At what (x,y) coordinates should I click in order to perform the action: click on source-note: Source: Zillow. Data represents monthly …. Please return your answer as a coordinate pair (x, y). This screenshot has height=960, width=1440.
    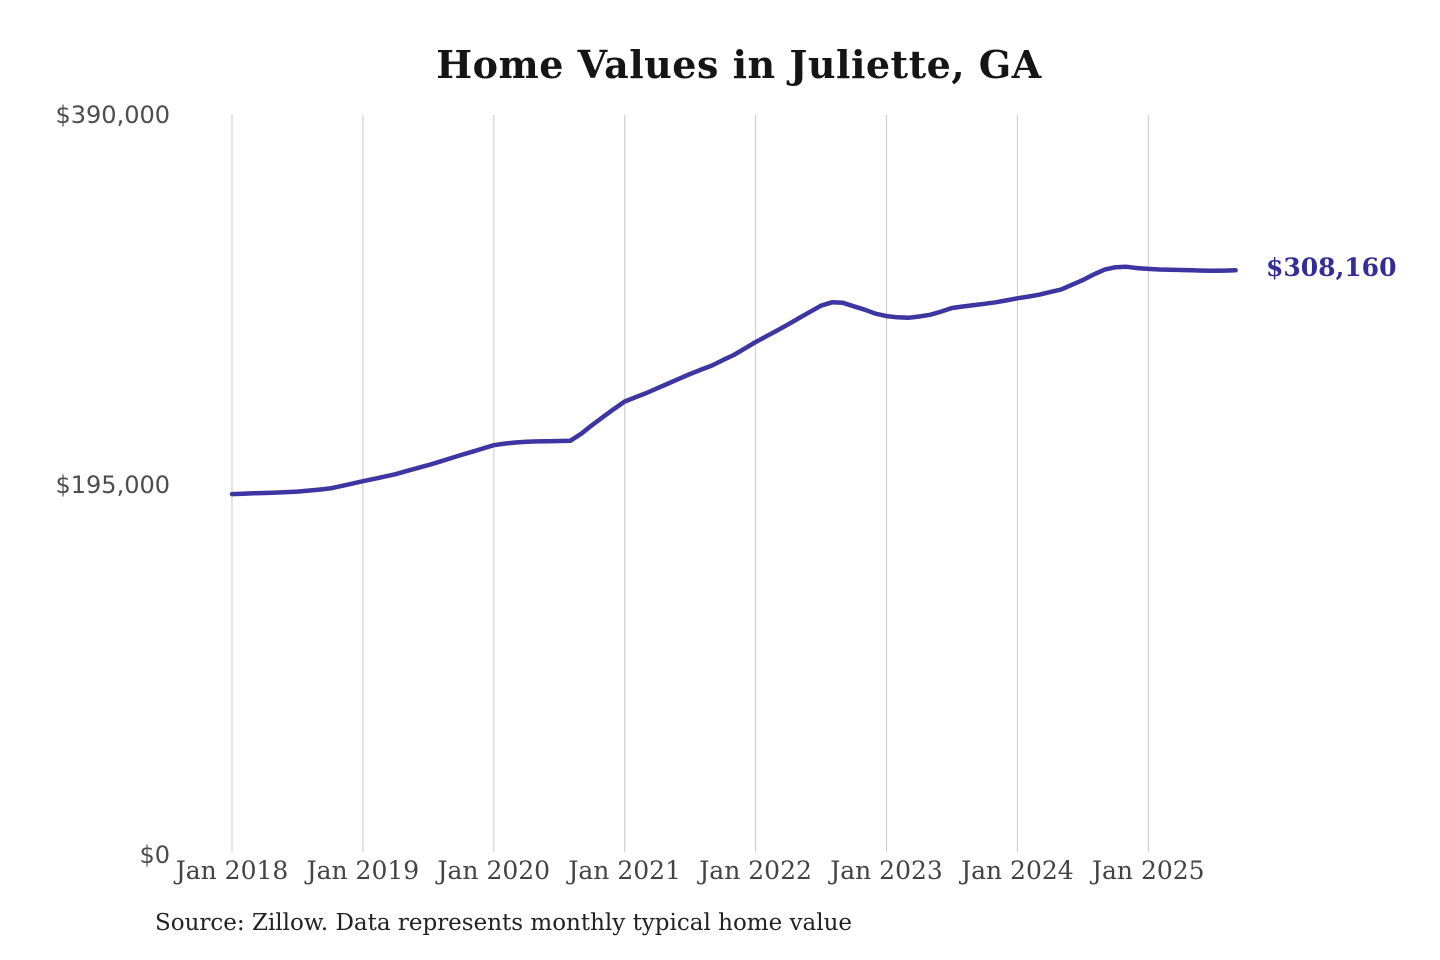
    Looking at the image, I should click on (504, 923).